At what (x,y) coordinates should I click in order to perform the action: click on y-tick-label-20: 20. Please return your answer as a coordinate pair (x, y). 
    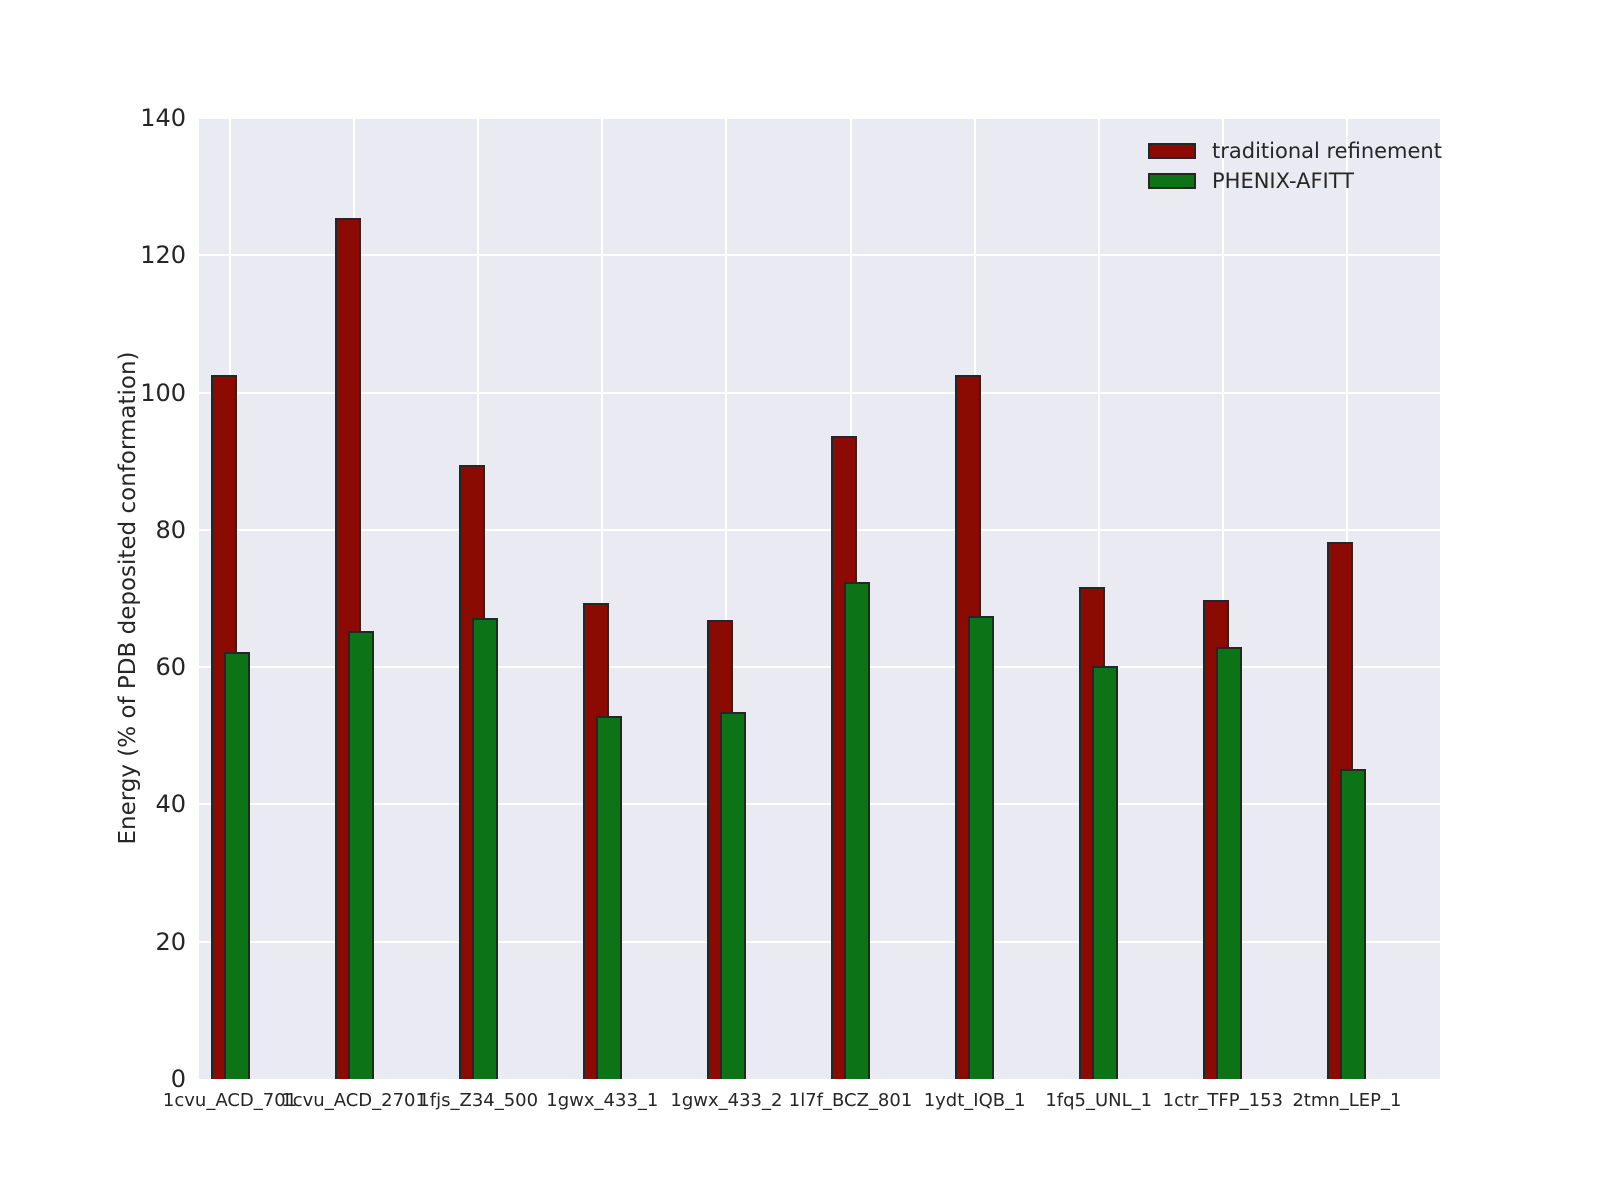
    Looking at the image, I should click on (170, 941).